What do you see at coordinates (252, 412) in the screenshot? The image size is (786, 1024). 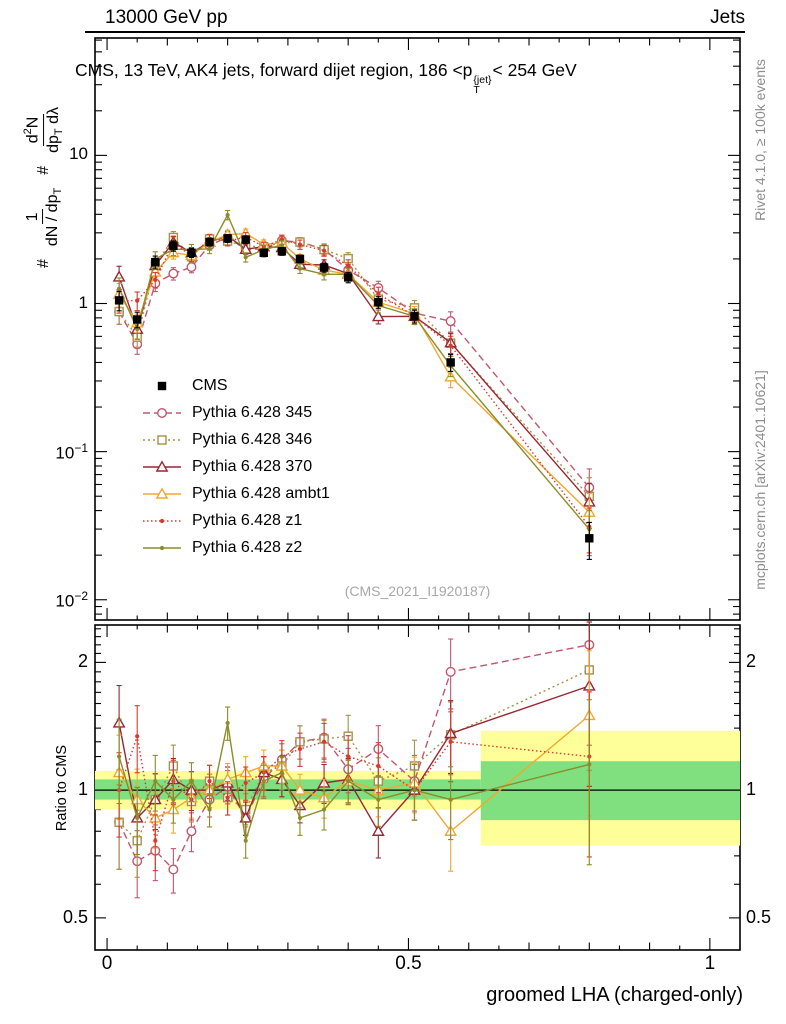 I see `legend-label: Pythia 6.428 345` at bounding box center [252, 412].